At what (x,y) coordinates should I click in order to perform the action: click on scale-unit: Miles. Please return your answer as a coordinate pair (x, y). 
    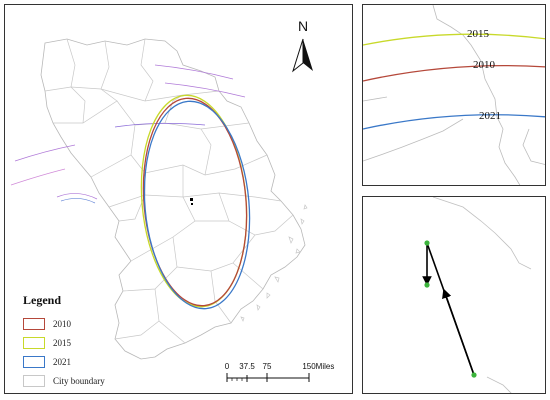
    Looking at the image, I should click on (325, 366).